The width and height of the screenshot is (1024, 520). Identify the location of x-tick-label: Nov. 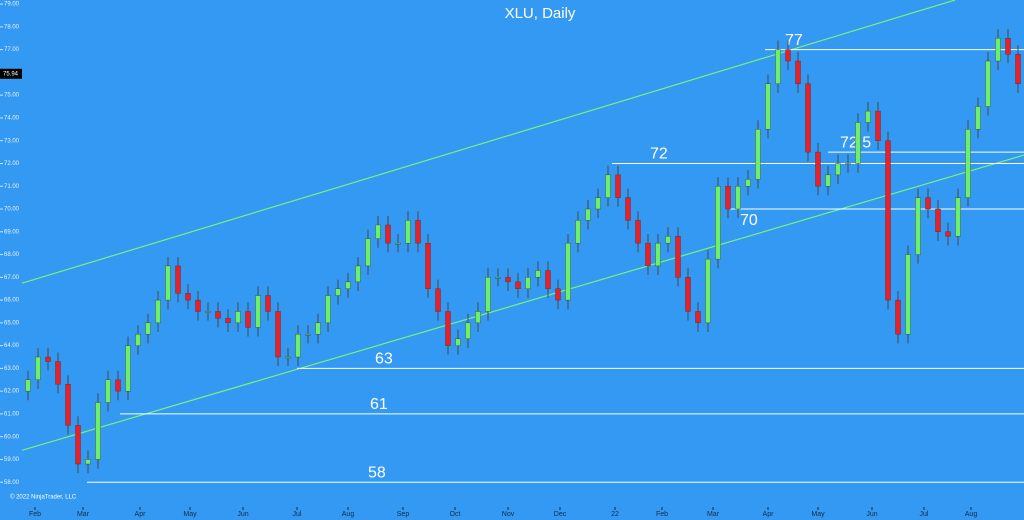
(508, 514).